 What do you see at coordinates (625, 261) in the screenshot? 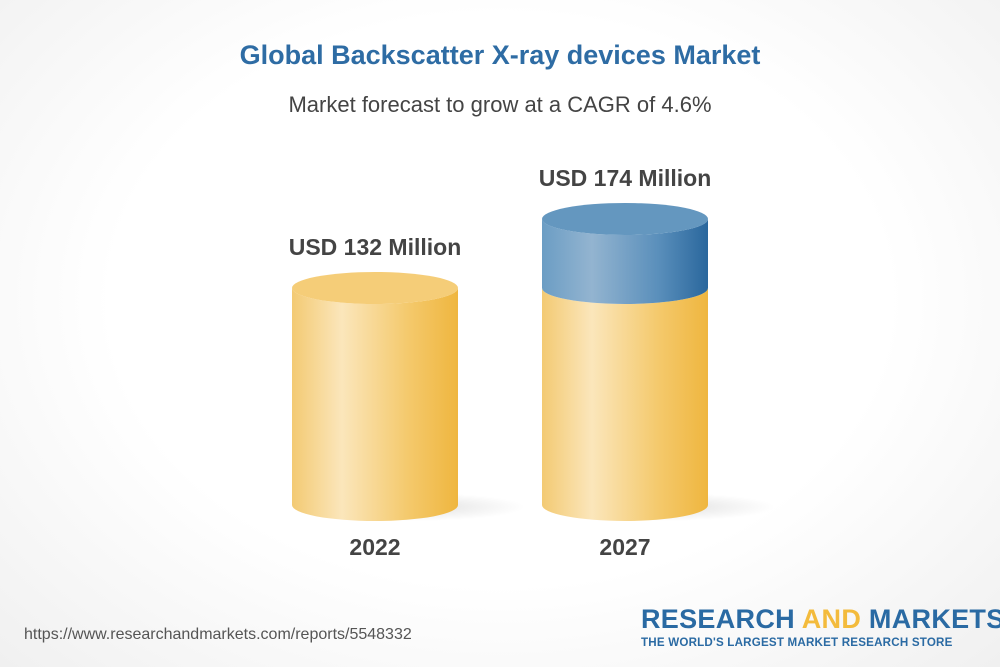
I see `cylinder-growth-2027` at bounding box center [625, 261].